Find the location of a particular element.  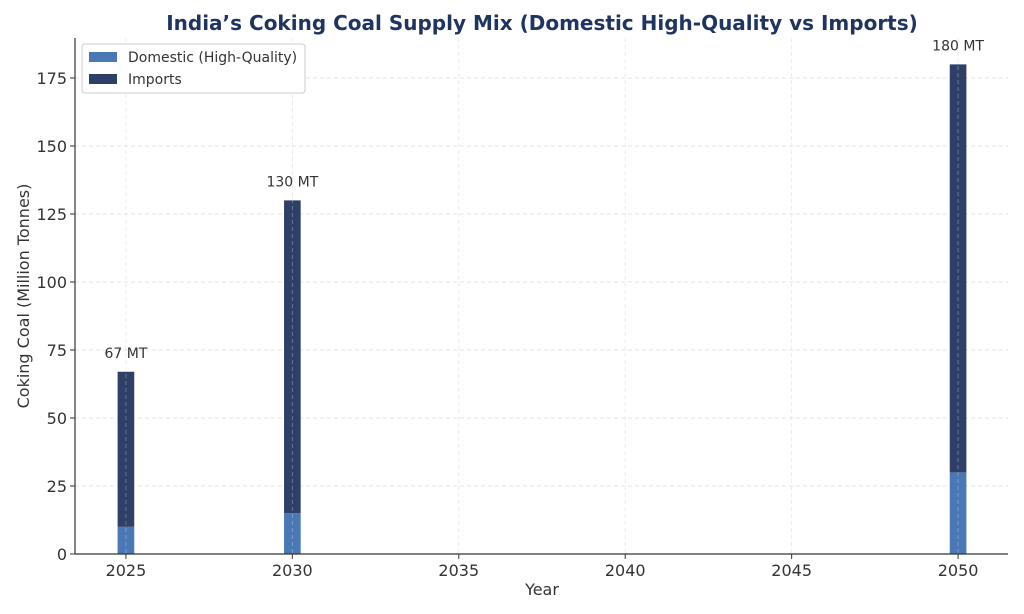

legend: Domestic (High-Quality) Imports is located at coordinates (193, 68).